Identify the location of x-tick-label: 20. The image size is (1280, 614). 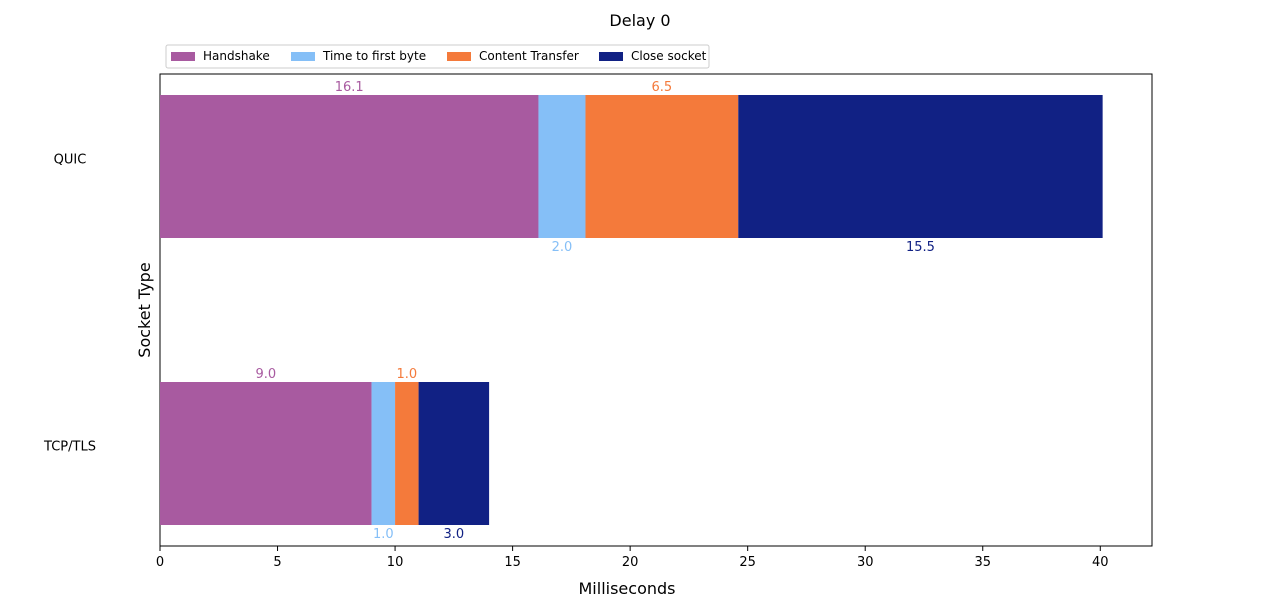
(630, 562).